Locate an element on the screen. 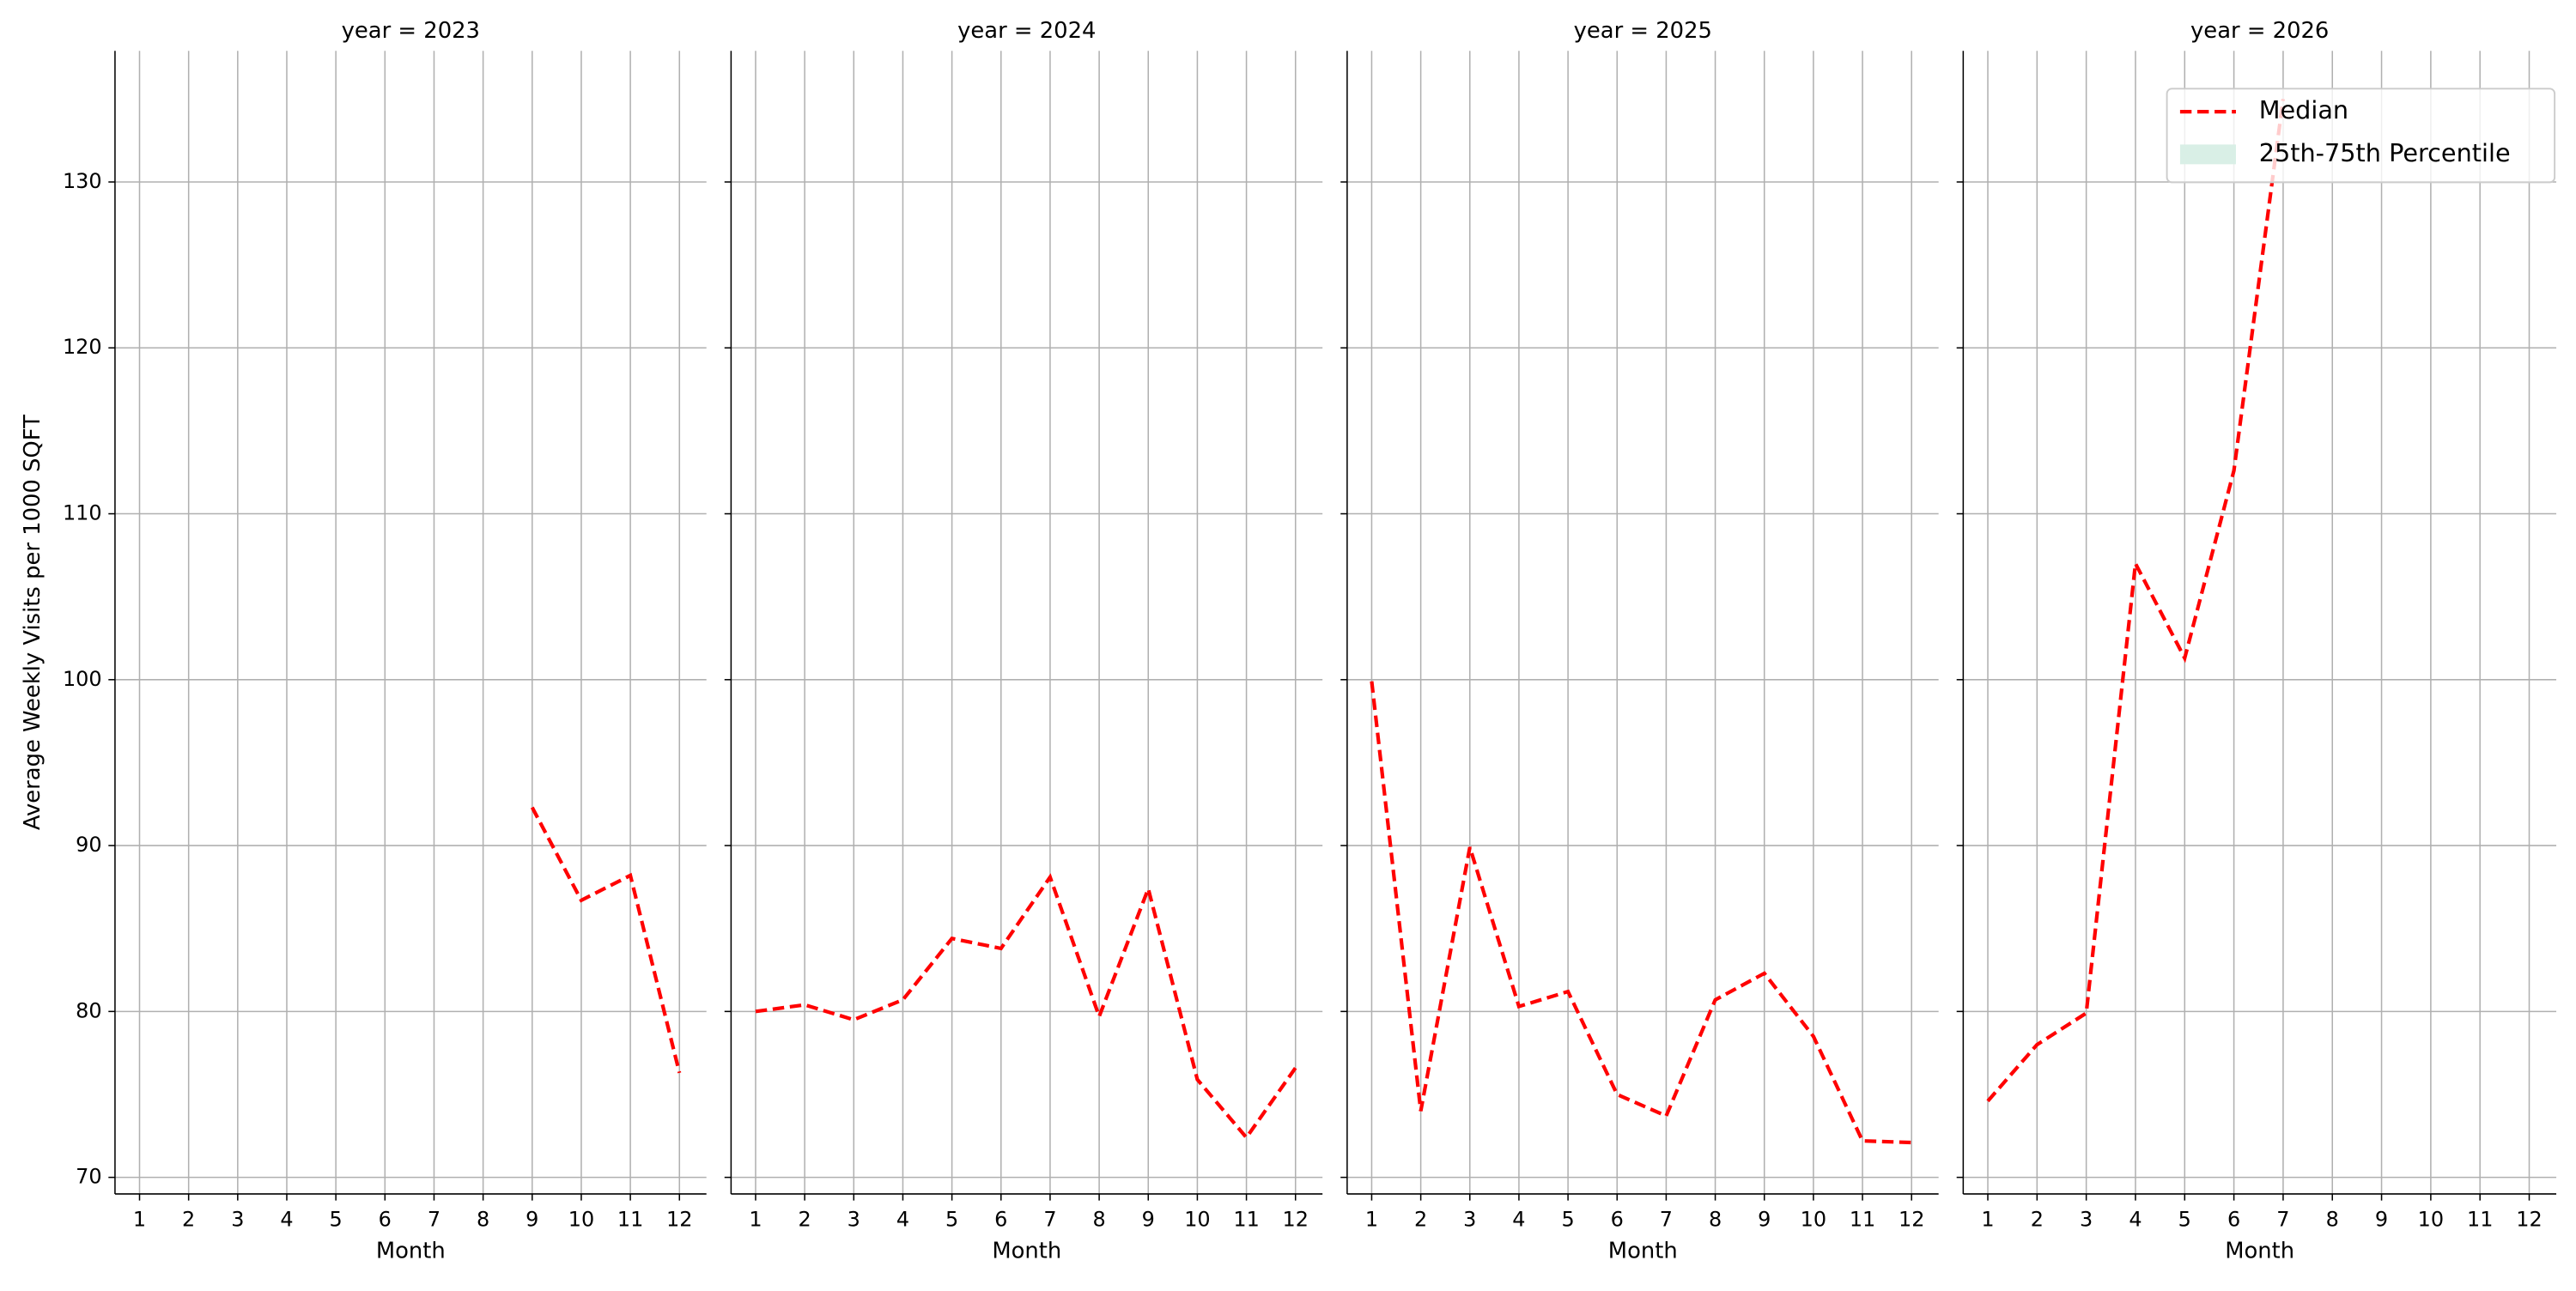 The height and width of the screenshot is (1291, 2576). y-tick-label: 130 is located at coordinates (82, 181).